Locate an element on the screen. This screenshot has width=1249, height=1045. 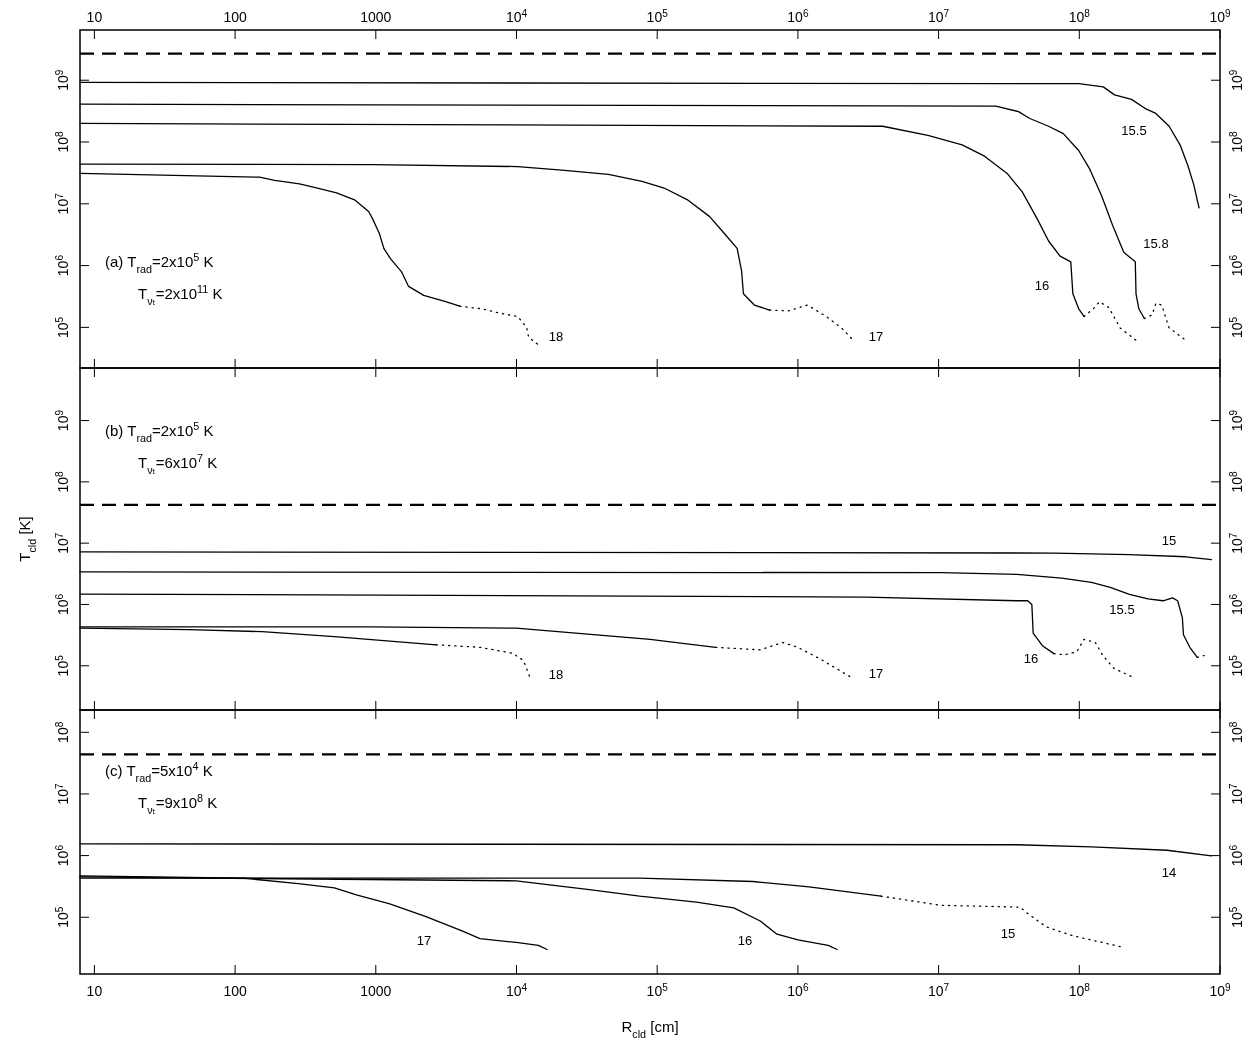
annotation: (a) T$_{rad}$=2x10$^{5}$ K is located at coordinates (159, 262).